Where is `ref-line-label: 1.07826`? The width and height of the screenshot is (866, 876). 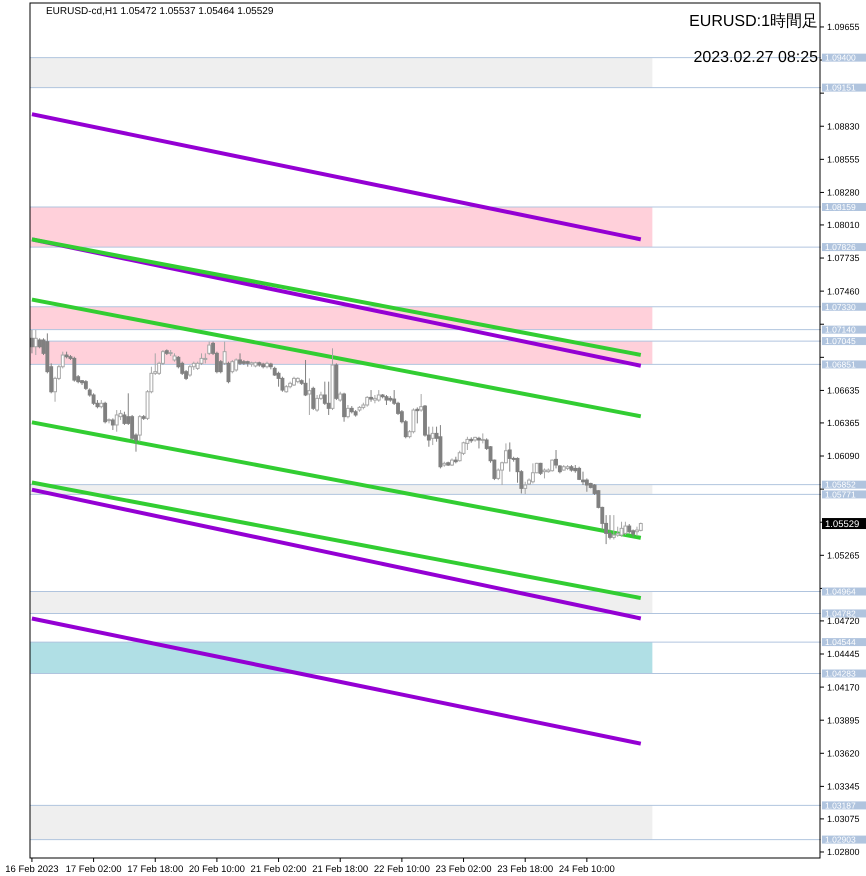 ref-line-label: 1.07826 is located at coordinates (840, 247).